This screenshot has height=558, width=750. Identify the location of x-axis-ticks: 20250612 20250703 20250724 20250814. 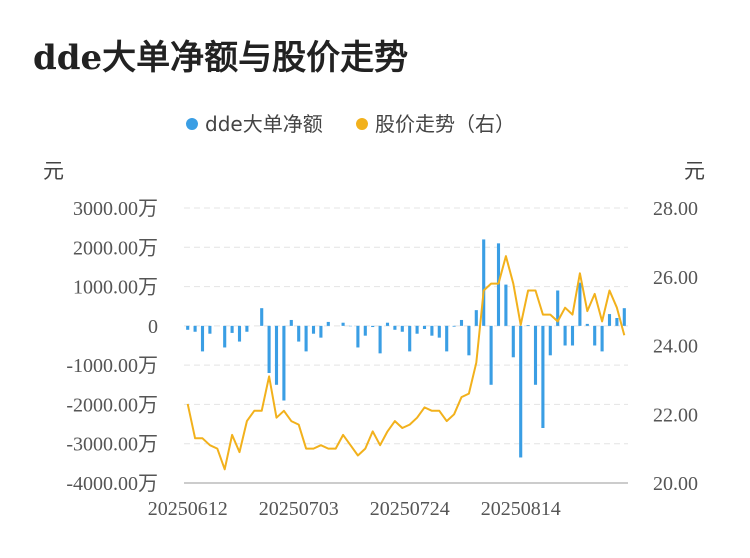
(354, 509).